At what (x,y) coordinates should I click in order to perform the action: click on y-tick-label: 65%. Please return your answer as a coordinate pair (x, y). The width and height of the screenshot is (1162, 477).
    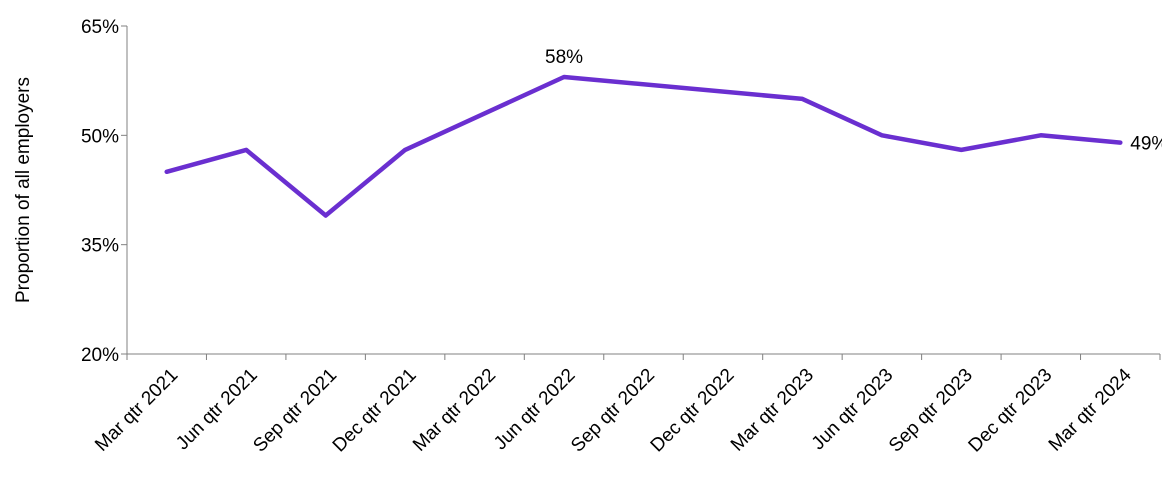
    Looking at the image, I should click on (100, 27).